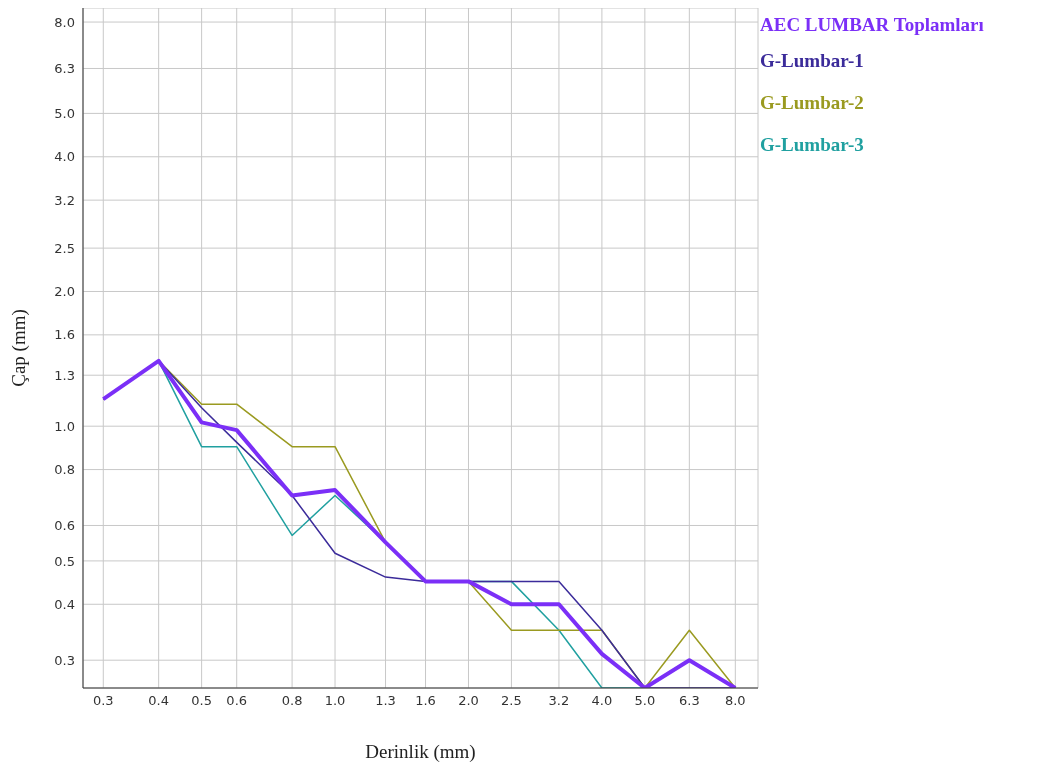  Describe the element at coordinates (64, 200) in the screenshot. I see `y-tick-label: 3.2` at that location.